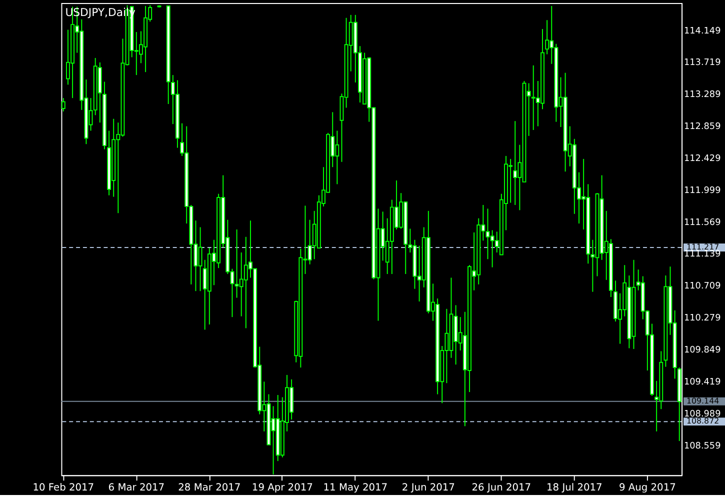 This screenshot has height=500, width=725. Describe the element at coordinates (703, 247) in the screenshot. I see `ref-line-label: 111.217` at that location.